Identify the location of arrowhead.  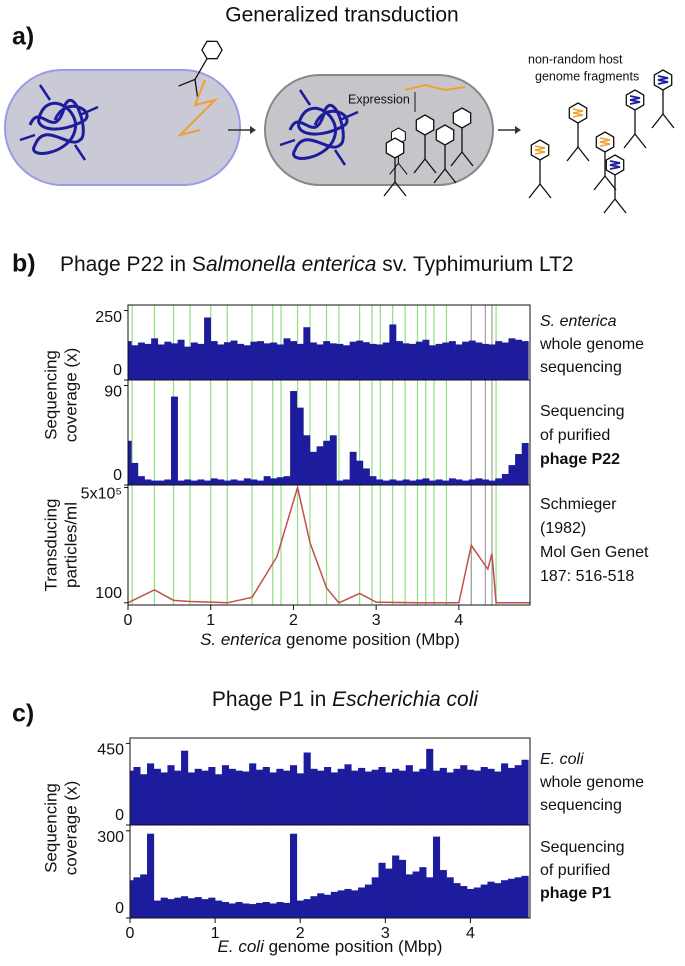
(253, 130).